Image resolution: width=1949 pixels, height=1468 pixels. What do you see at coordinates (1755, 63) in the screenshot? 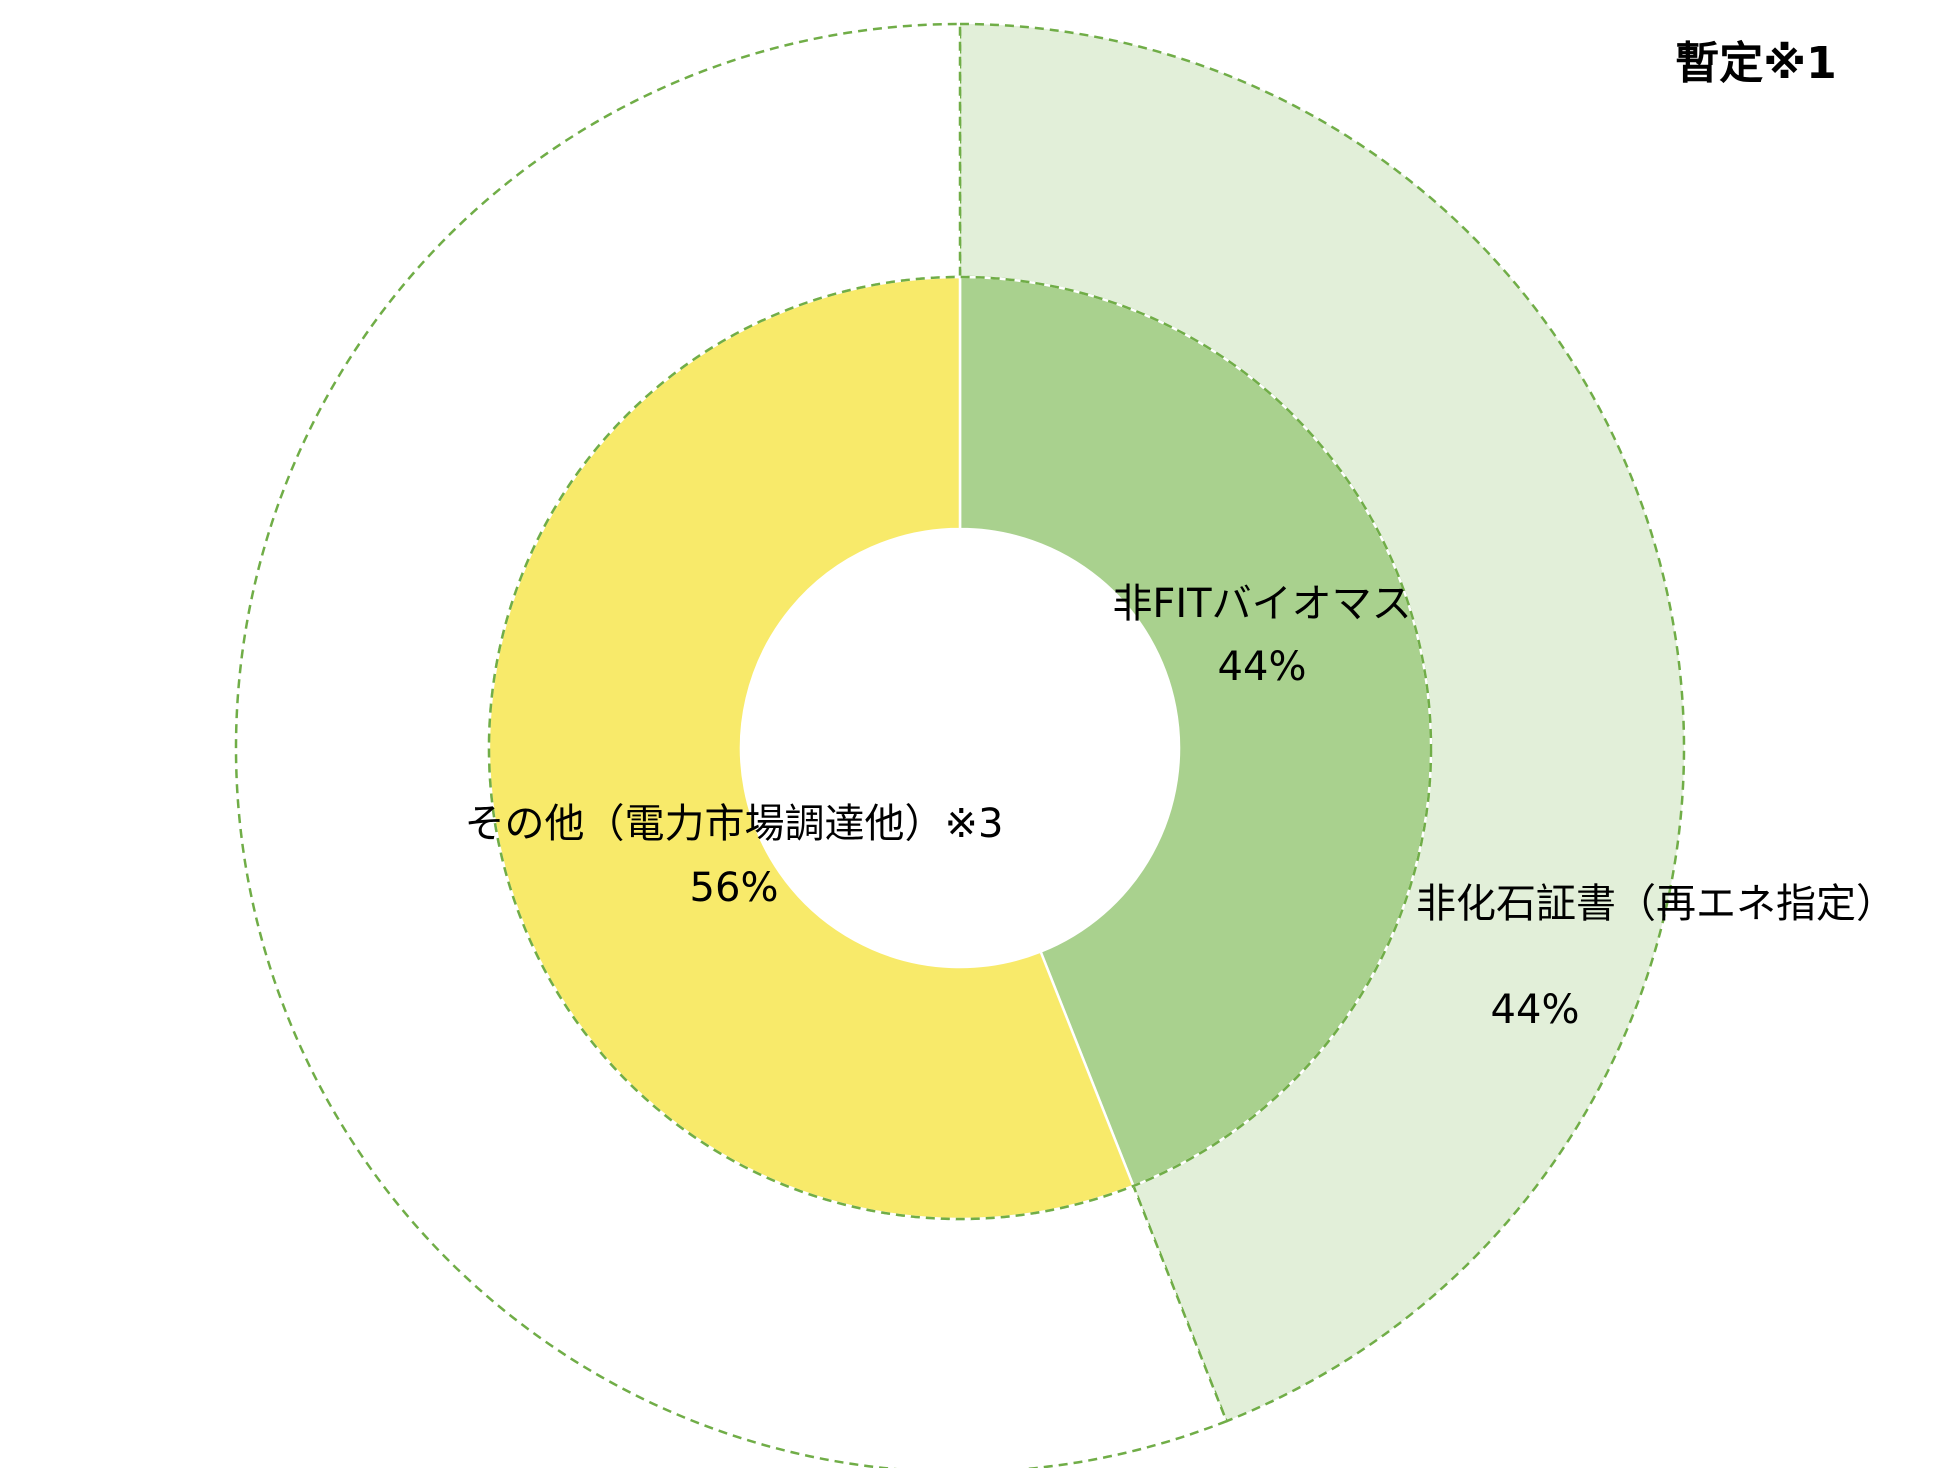
I see `annotation: 暫定※1` at bounding box center [1755, 63].